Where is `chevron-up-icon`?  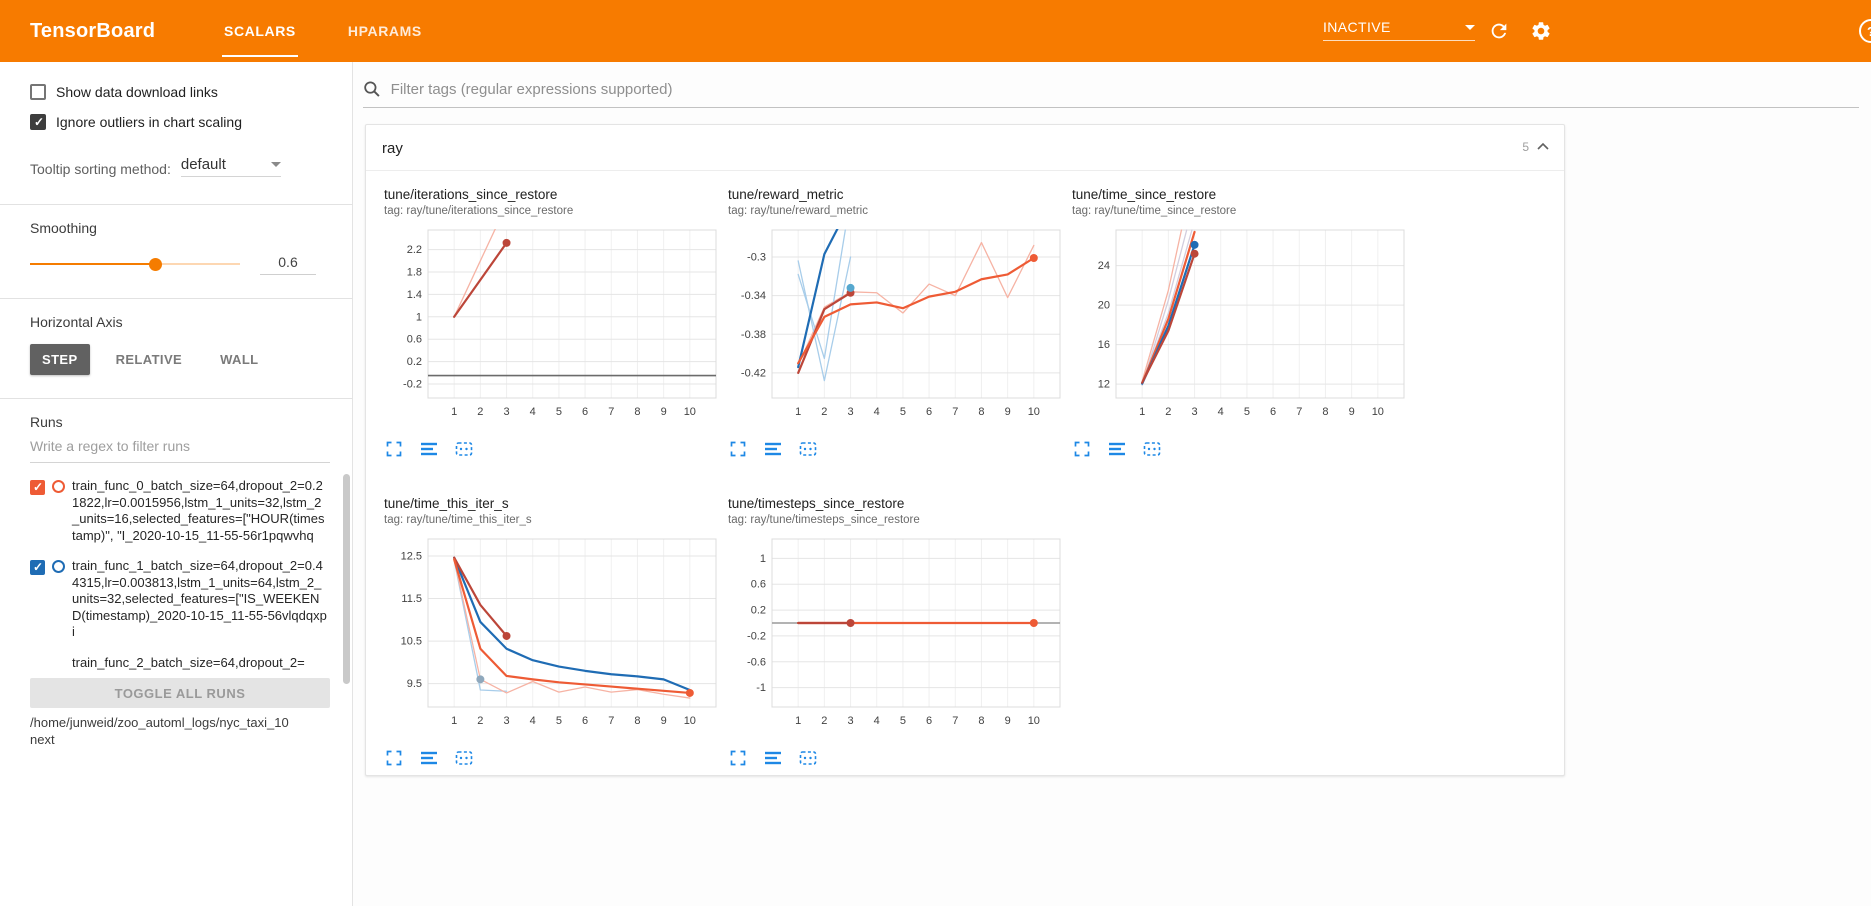 chevron-up-icon is located at coordinates (1543, 147).